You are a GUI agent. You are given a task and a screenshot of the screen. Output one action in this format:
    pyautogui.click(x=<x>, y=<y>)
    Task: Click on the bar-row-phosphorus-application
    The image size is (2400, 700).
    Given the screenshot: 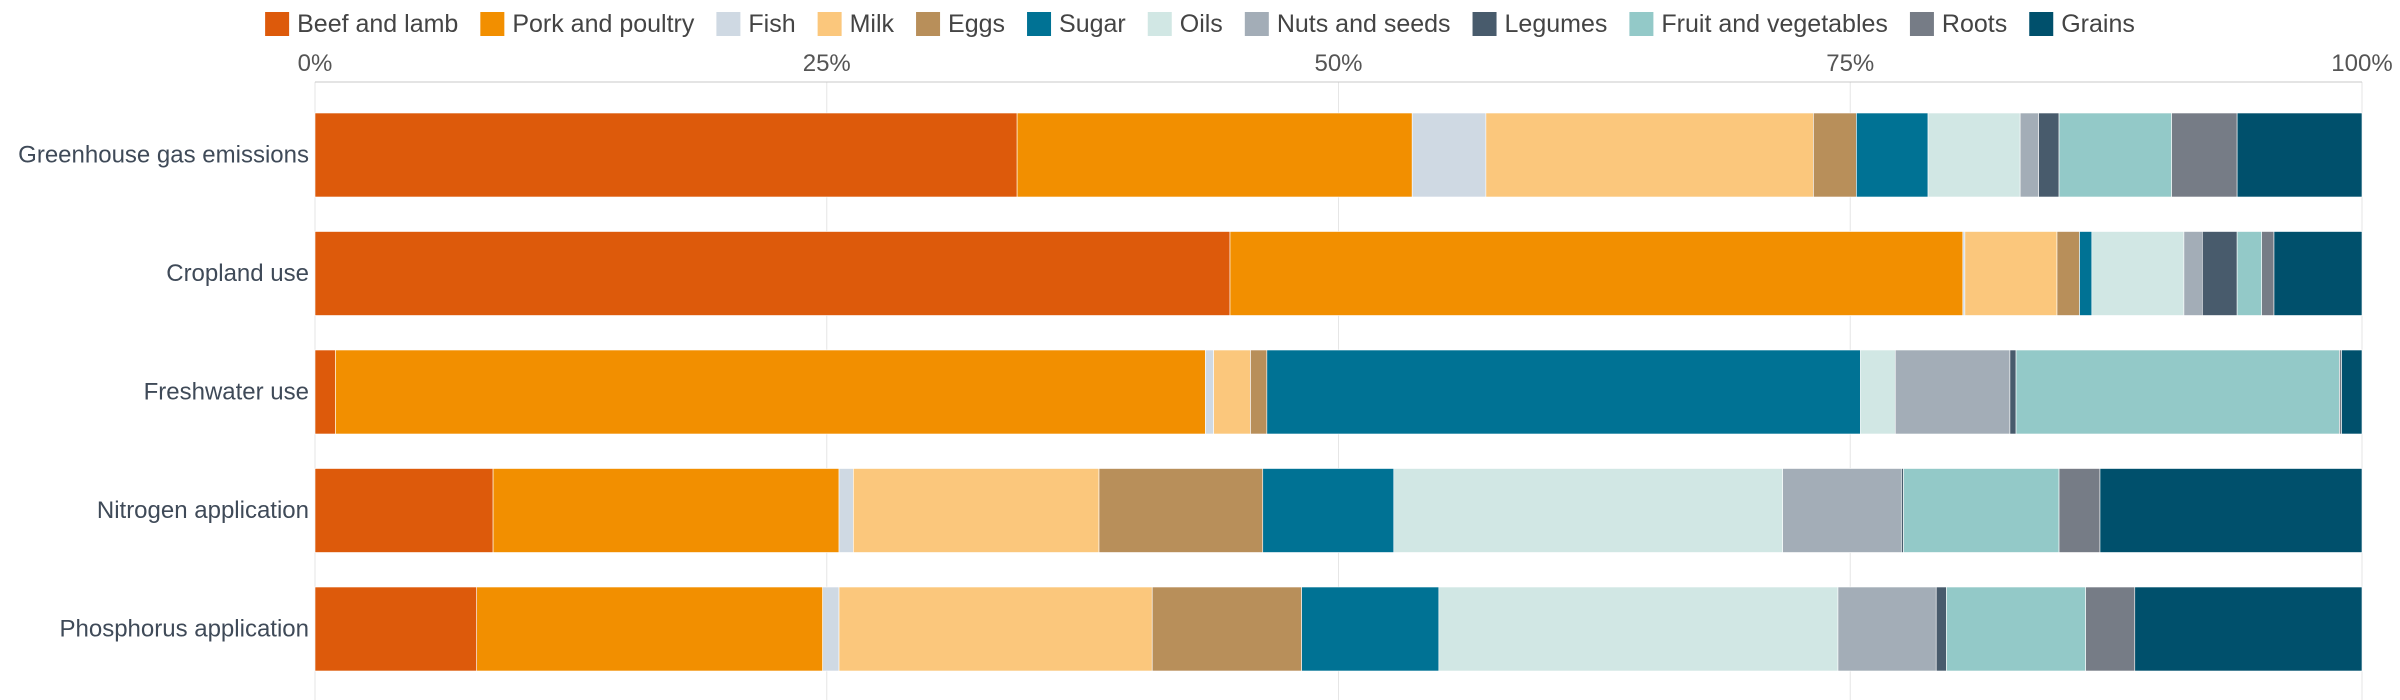 What is the action you would take?
    pyautogui.click(x=1338, y=629)
    